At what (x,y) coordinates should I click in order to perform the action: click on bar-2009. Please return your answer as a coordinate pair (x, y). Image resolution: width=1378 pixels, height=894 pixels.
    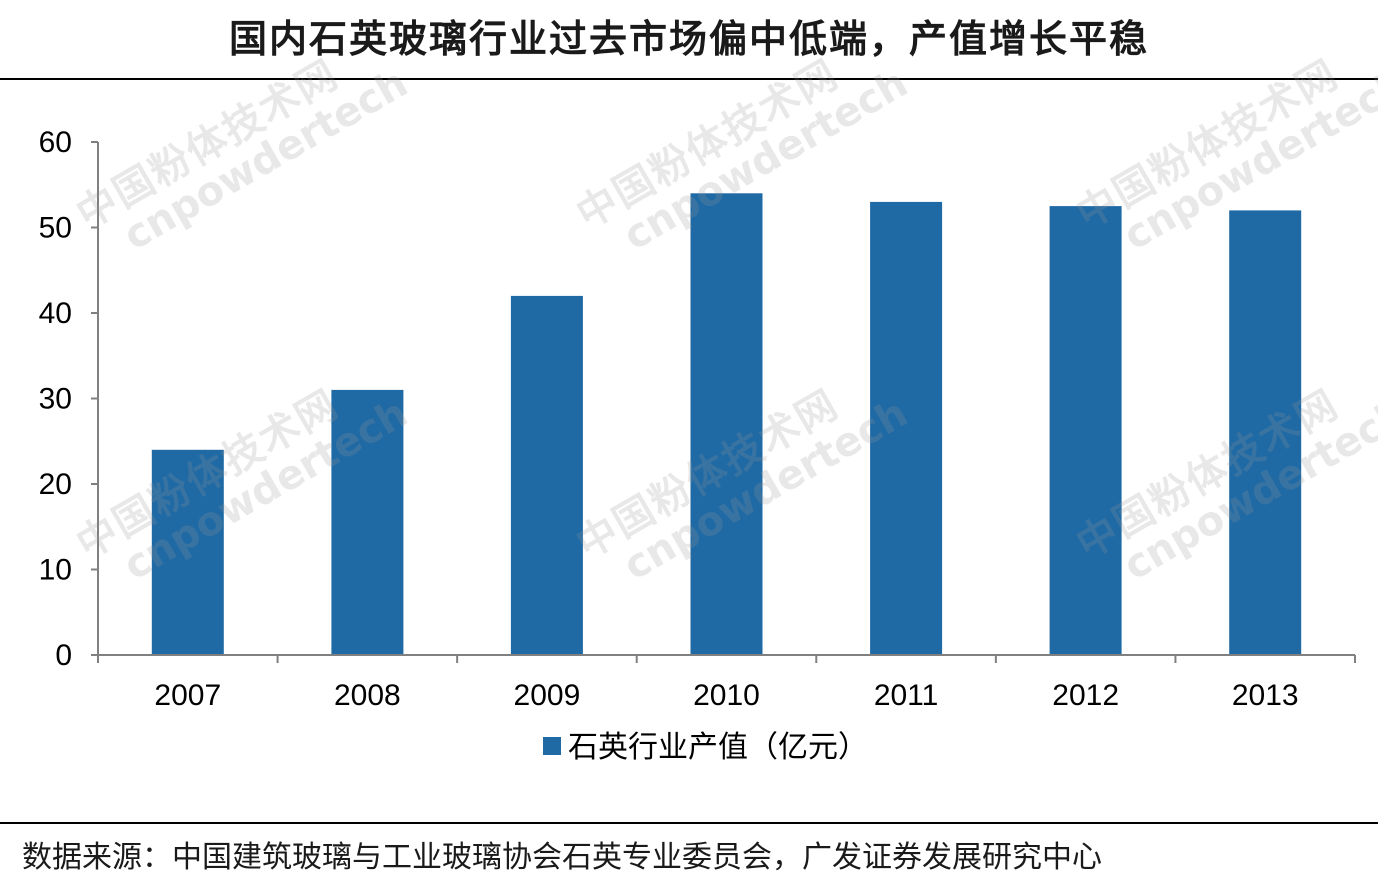
    Looking at the image, I should click on (546, 475).